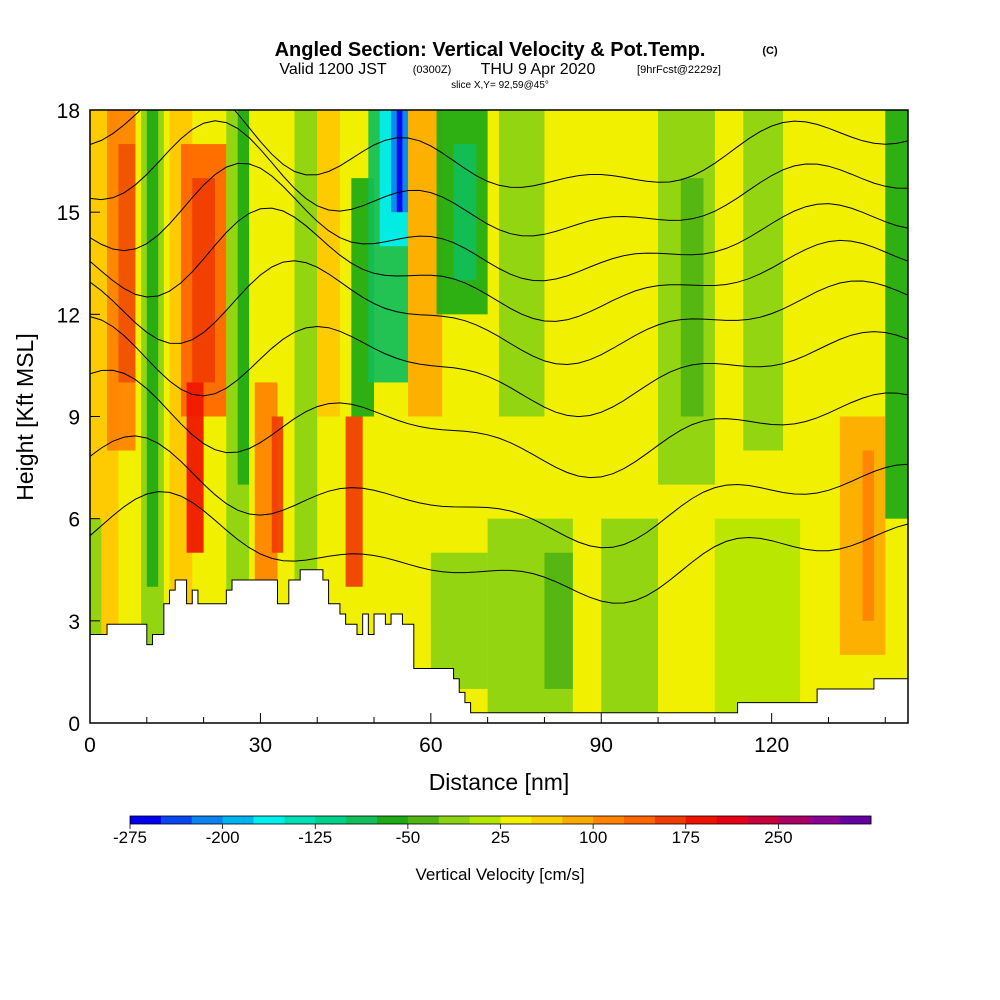  What do you see at coordinates (686, 837) in the screenshot?
I see `colorbar-tick-label: 175` at bounding box center [686, 837].